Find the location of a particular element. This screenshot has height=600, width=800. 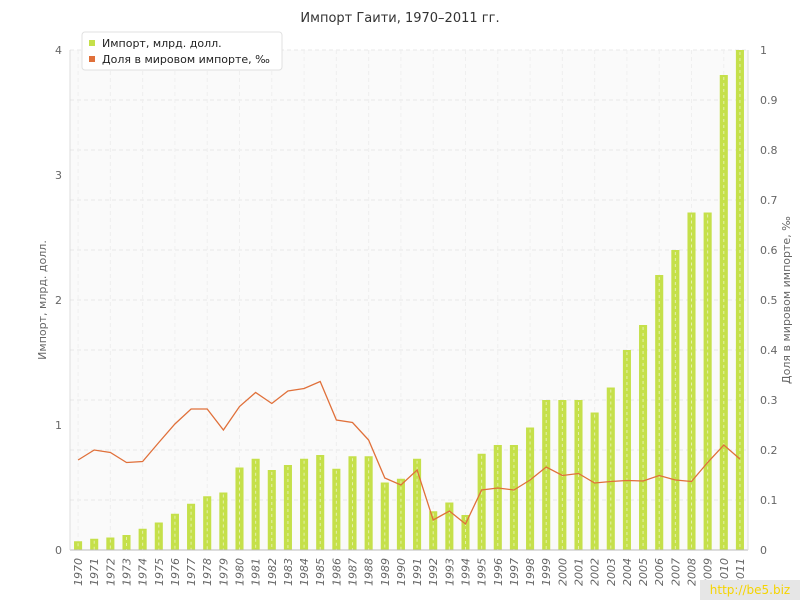

y2-axis-title: Доля в мировом импорте, ‰ is located at coordinates (786, 300).